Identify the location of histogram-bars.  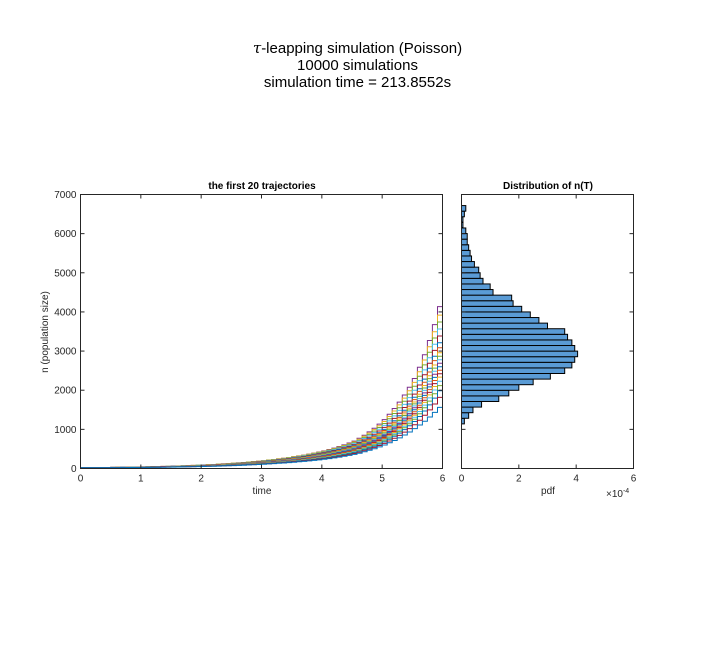
(520, 315).